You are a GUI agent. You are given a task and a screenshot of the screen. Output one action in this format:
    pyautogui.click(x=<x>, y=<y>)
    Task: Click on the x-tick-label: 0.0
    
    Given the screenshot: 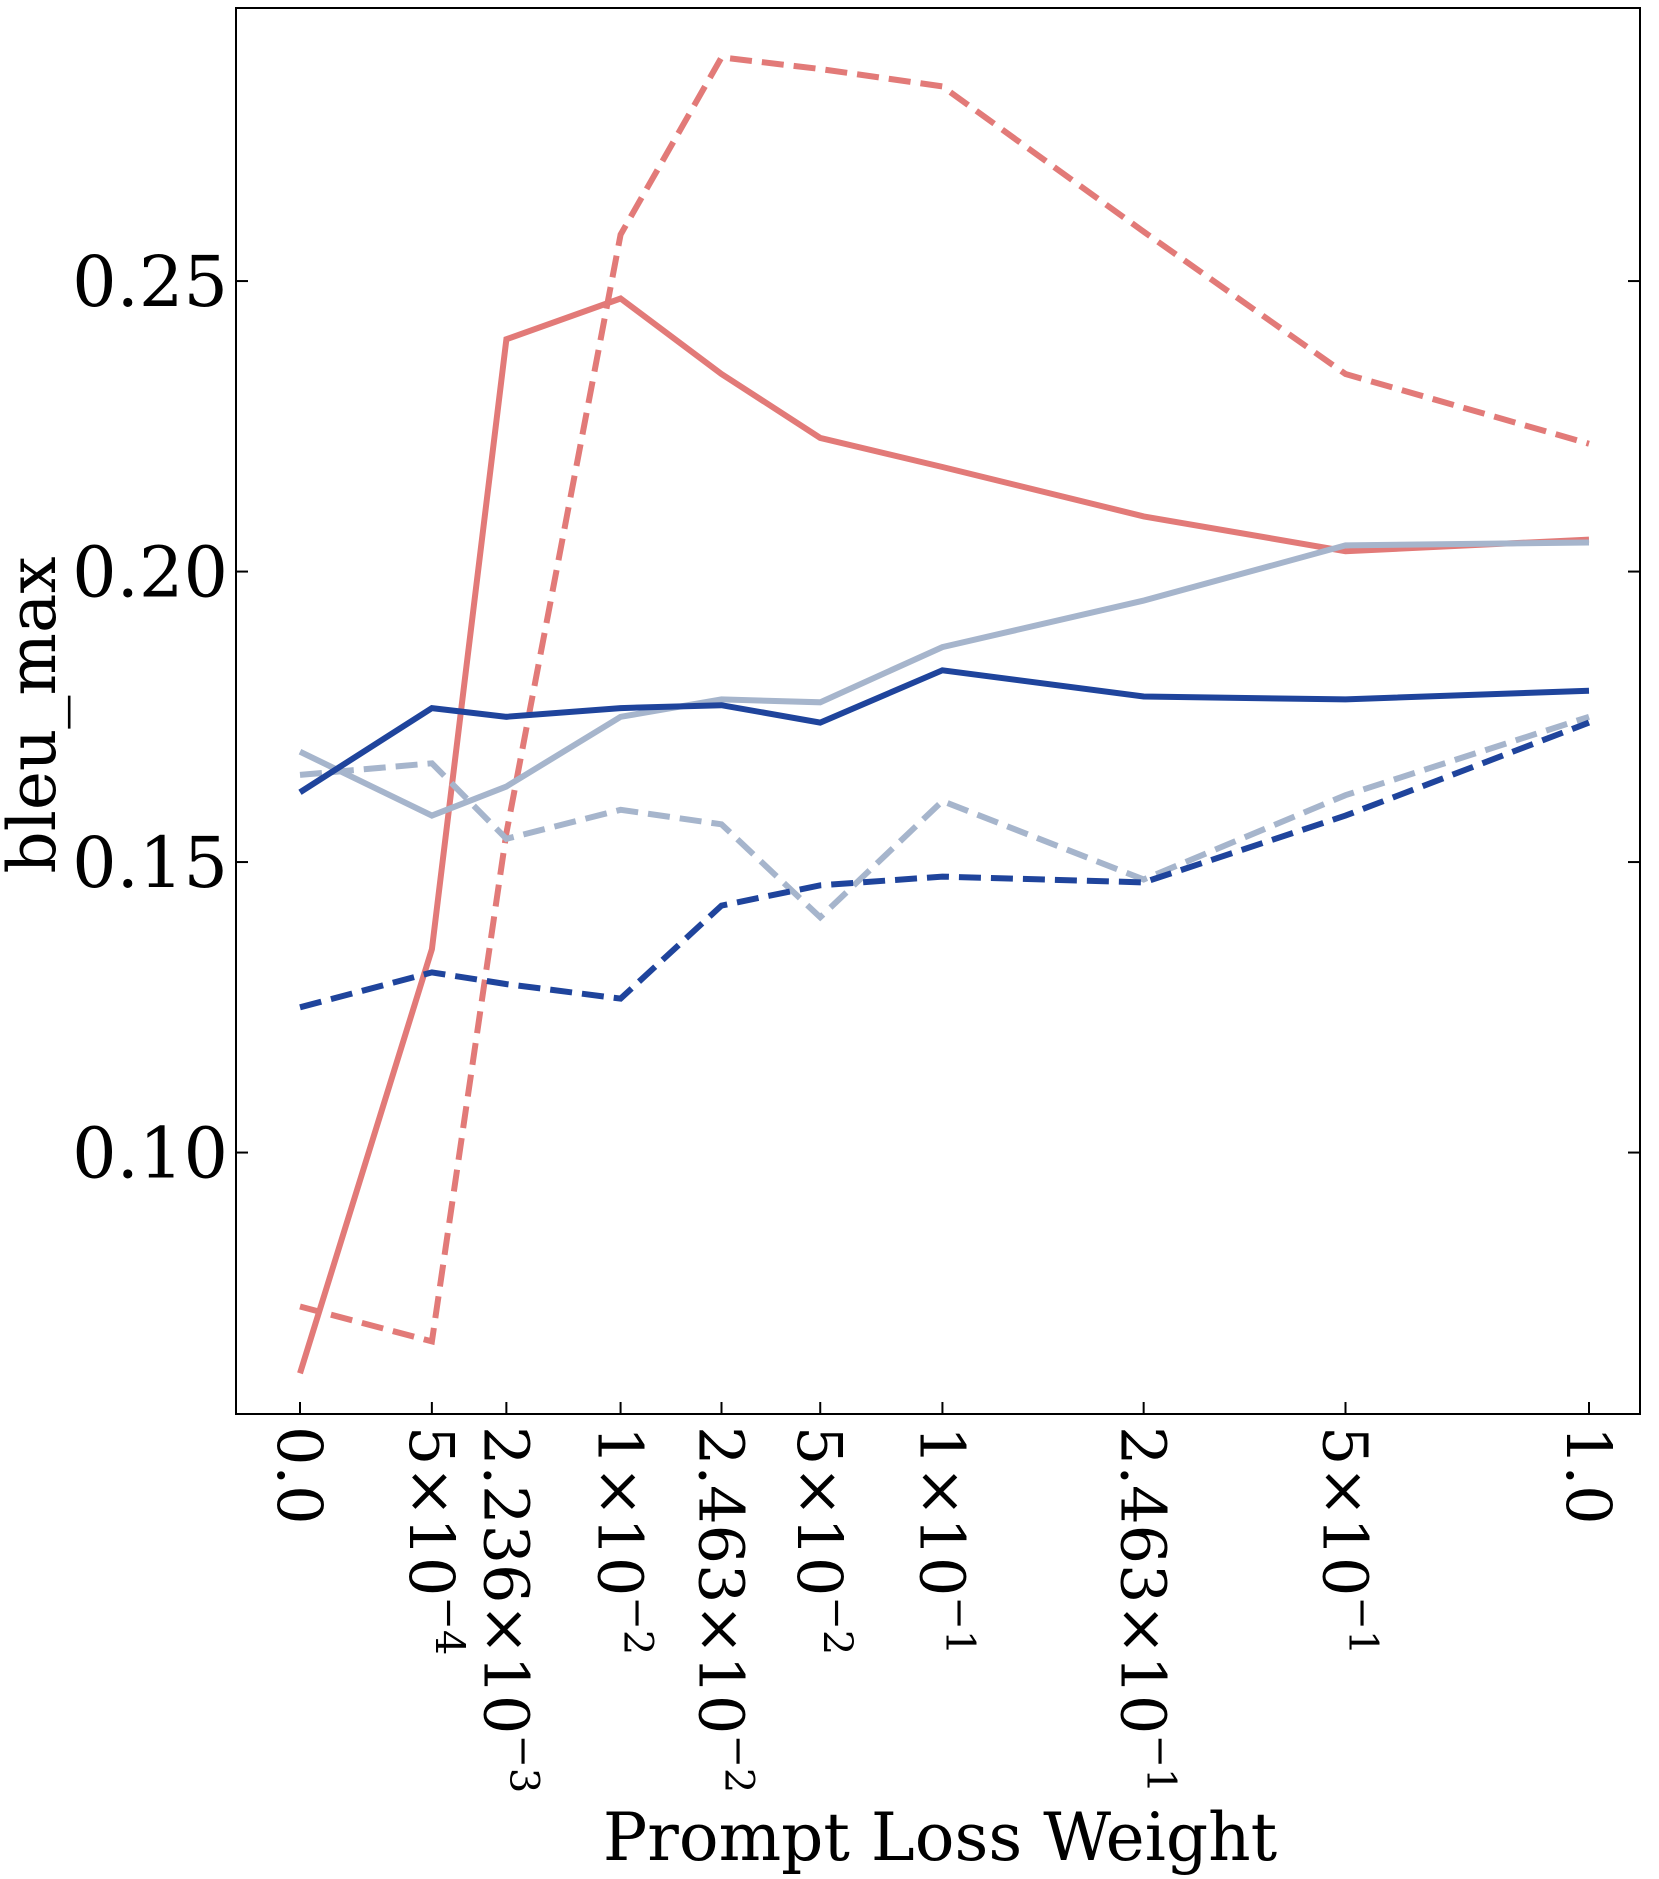 What is the action you would take?
    pyautogui.click(x=299, y=1475)
    